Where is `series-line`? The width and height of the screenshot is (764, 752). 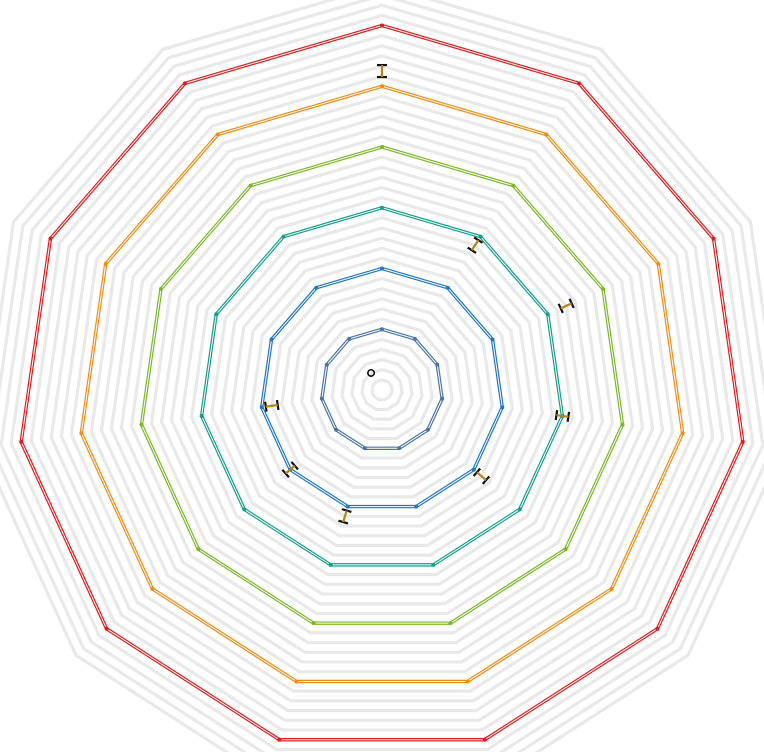
series-line is located at coordinates (382, 388).